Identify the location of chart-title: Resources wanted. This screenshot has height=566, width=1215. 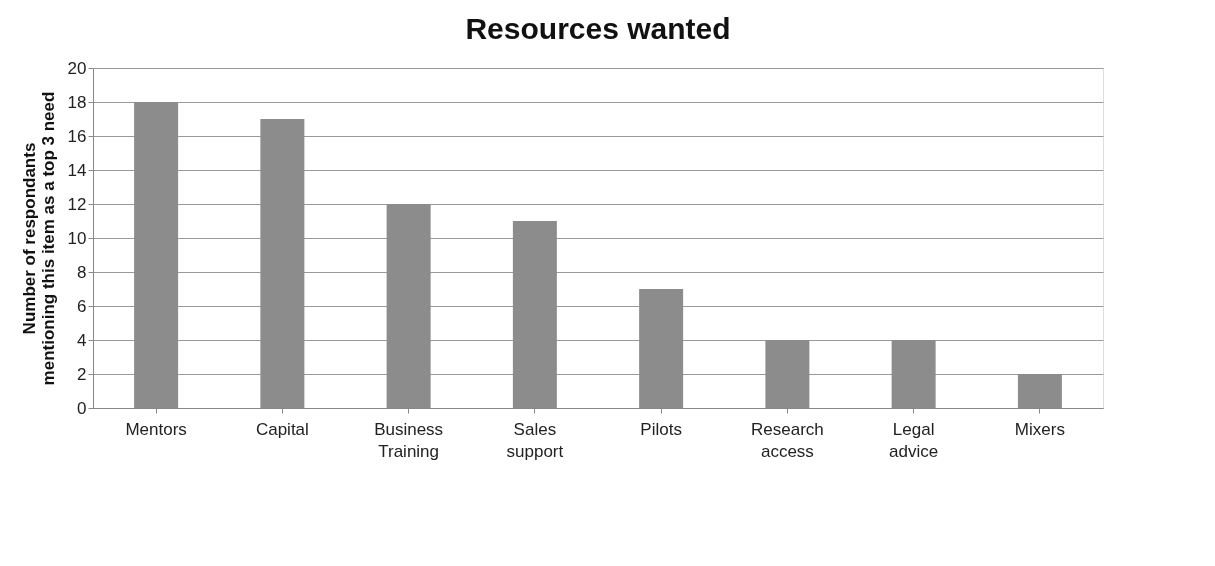
(598, 28).